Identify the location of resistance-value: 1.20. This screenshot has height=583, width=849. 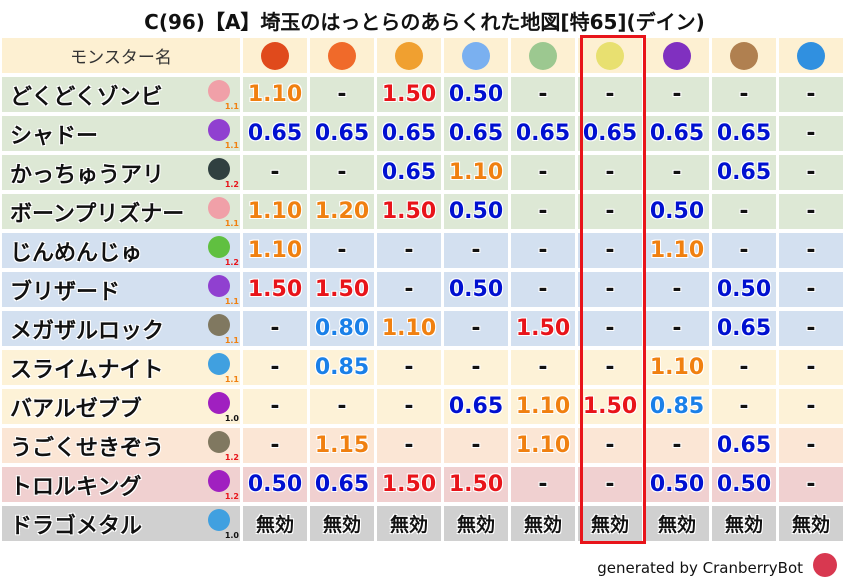
(342, 211).